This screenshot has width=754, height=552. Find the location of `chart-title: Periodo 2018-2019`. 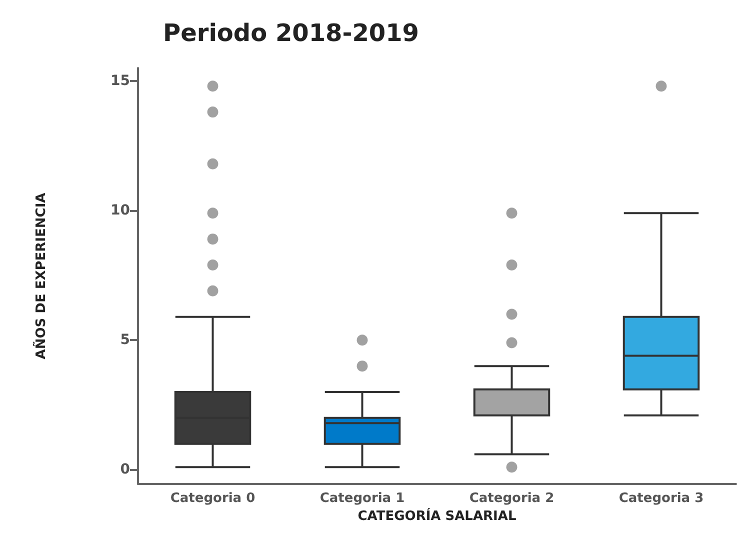

chart-title: Periodo 2018-2019 is located at coordinates (291, 33).